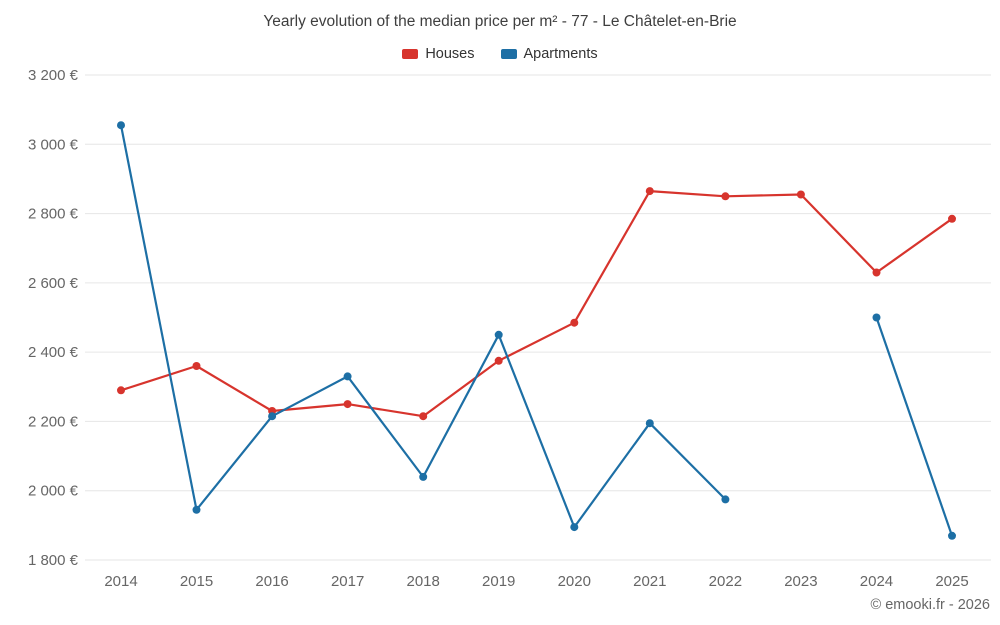 This screenshot has width=1000, height=625. I want to click on y-tick-label: 2 200 €, so click(53, 421).